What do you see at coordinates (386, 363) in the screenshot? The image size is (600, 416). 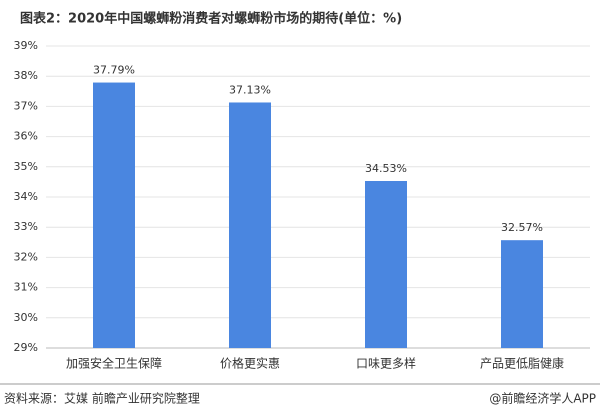 I see `x-tick-label: 口味更多样` at bounding box center [386, 363].